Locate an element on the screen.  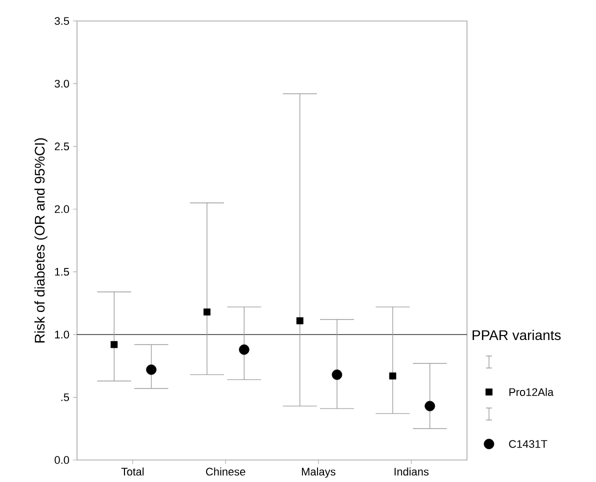
y-tick-label: 3.0 is located at coordinates (62, 84).